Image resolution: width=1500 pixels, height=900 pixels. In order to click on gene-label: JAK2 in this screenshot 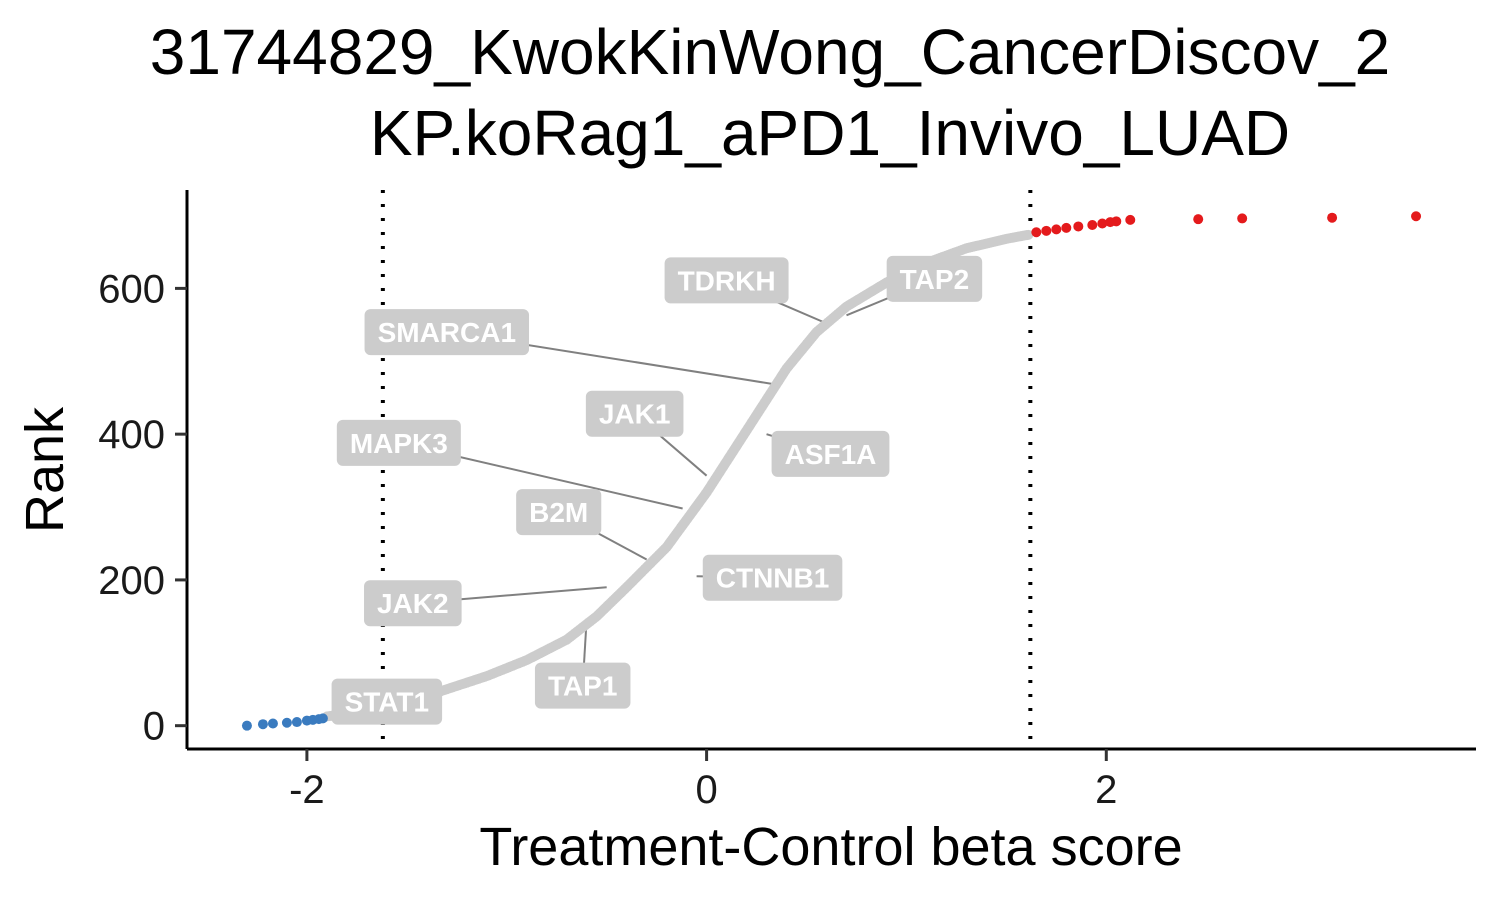, I will do `click(413, 603)`.